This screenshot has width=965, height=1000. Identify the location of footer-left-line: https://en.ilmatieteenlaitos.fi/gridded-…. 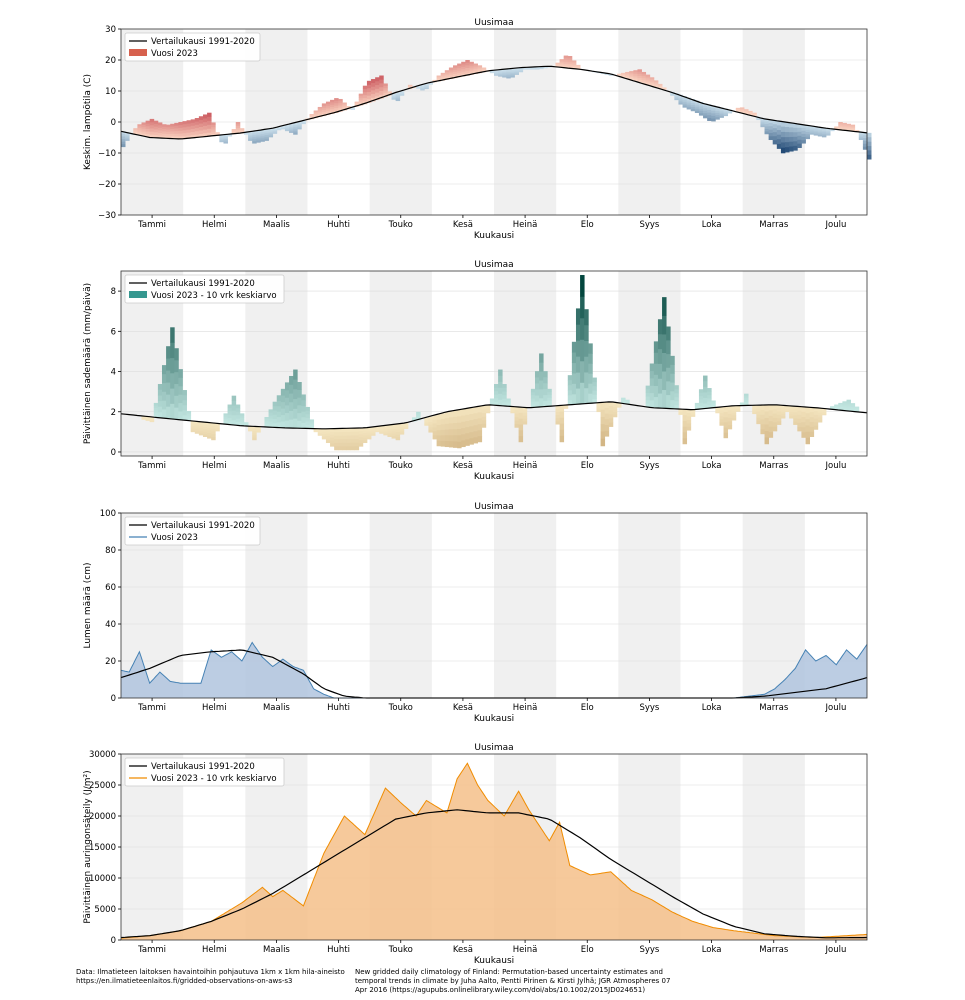
(184, 981).